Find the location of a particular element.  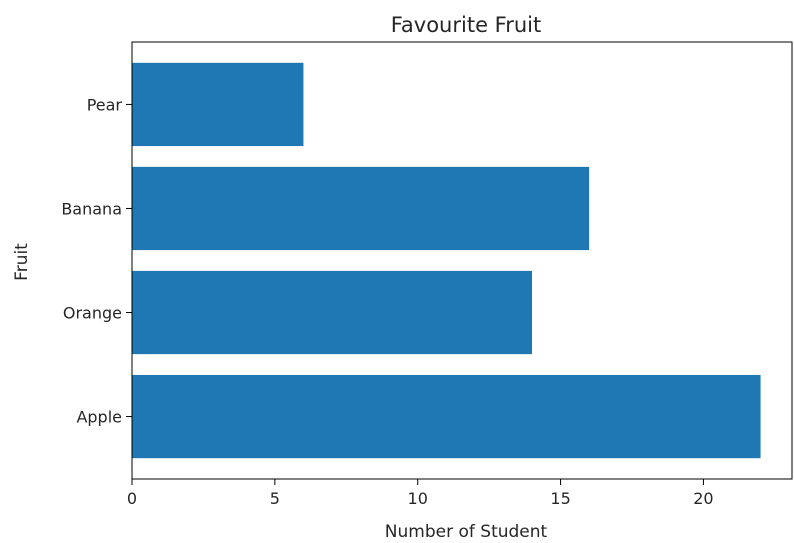

y-tick-label: Apple is located at coordinates (99, 417).